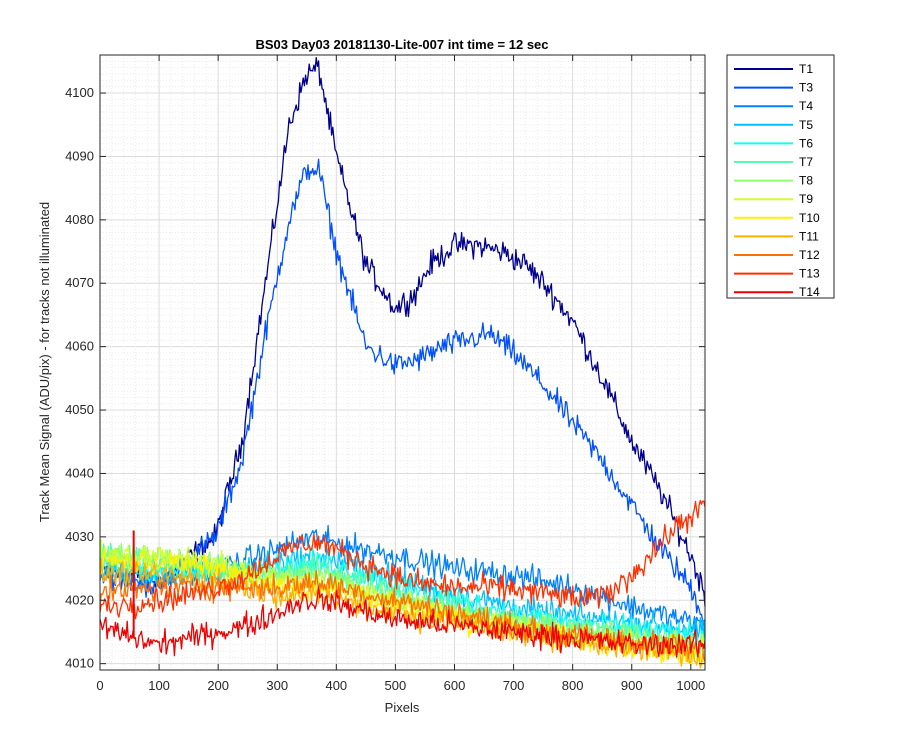  Describe the element at coordinates (79, 409) in the screenshot. I see `y-tick-label: 4050` at that location.